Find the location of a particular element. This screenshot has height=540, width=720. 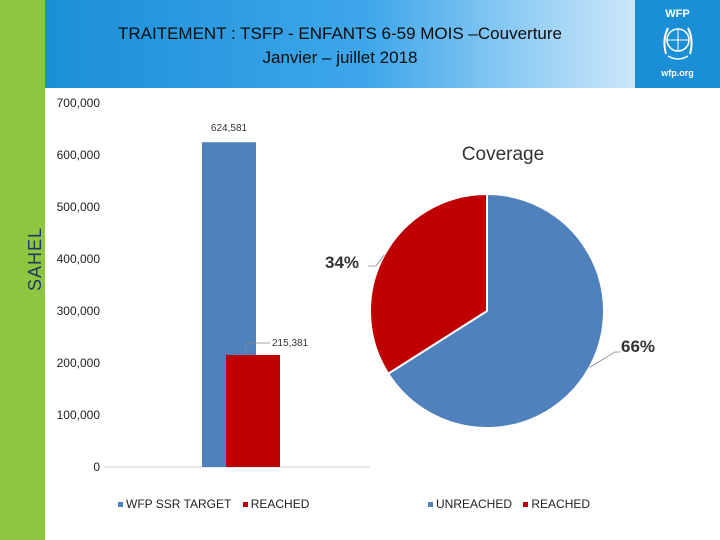

page-title-line2: Janvier – juillet 2018 is located at coordinates (340, 57).